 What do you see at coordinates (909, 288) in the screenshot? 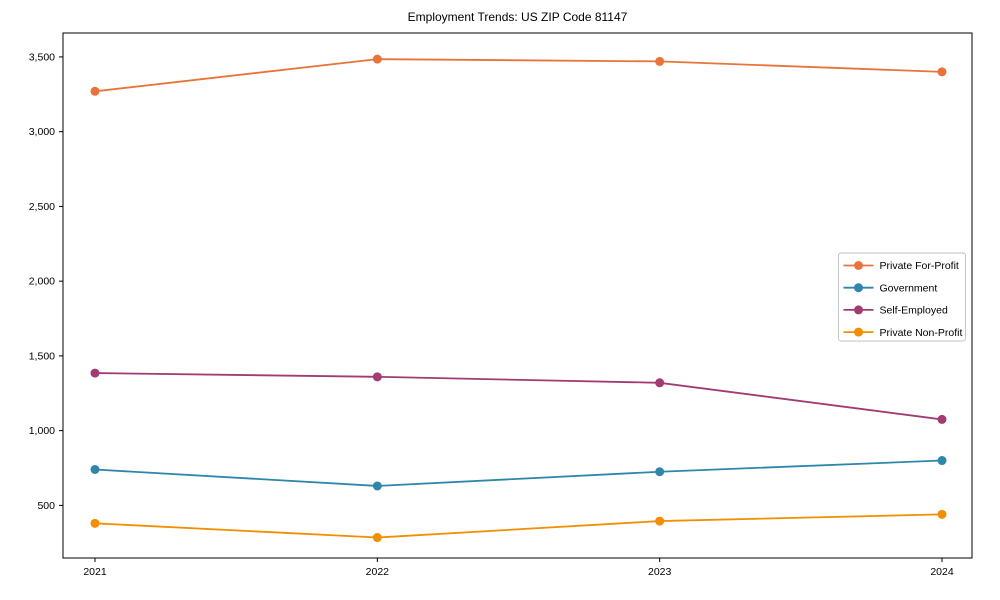
I see `legend-label-government: Government` at bounding box center [909, 288].